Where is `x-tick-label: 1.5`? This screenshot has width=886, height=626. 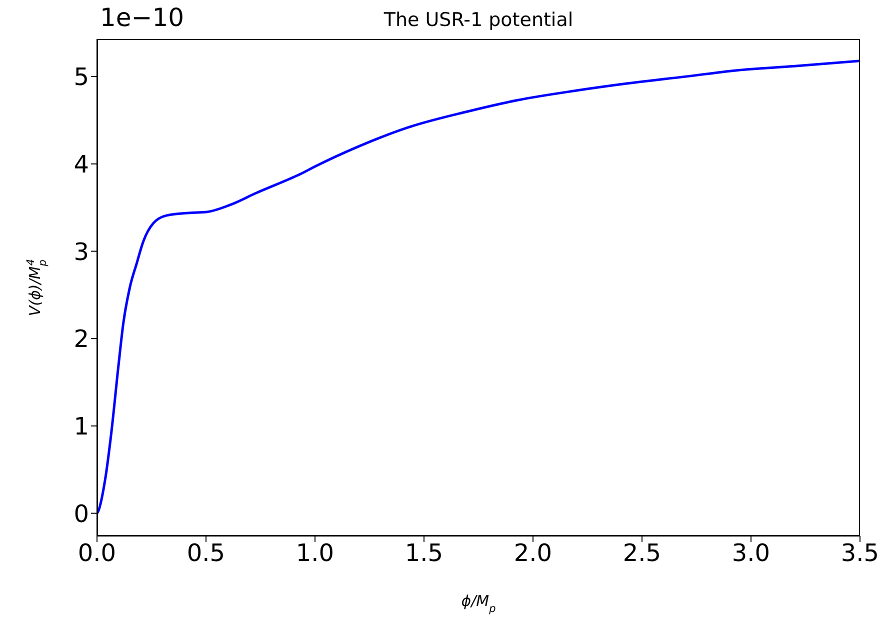 x-tick-label: 1.5 is located at coordinates (424, 553).